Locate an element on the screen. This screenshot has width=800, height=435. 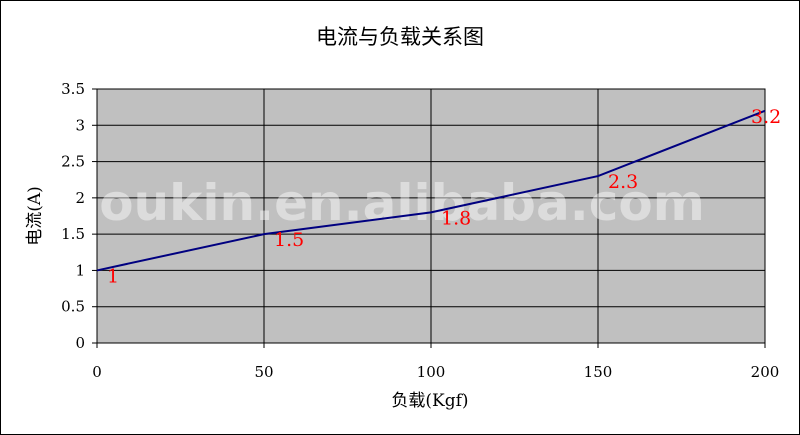
y-tick-label: 2 is located at coordinates (80, 198).